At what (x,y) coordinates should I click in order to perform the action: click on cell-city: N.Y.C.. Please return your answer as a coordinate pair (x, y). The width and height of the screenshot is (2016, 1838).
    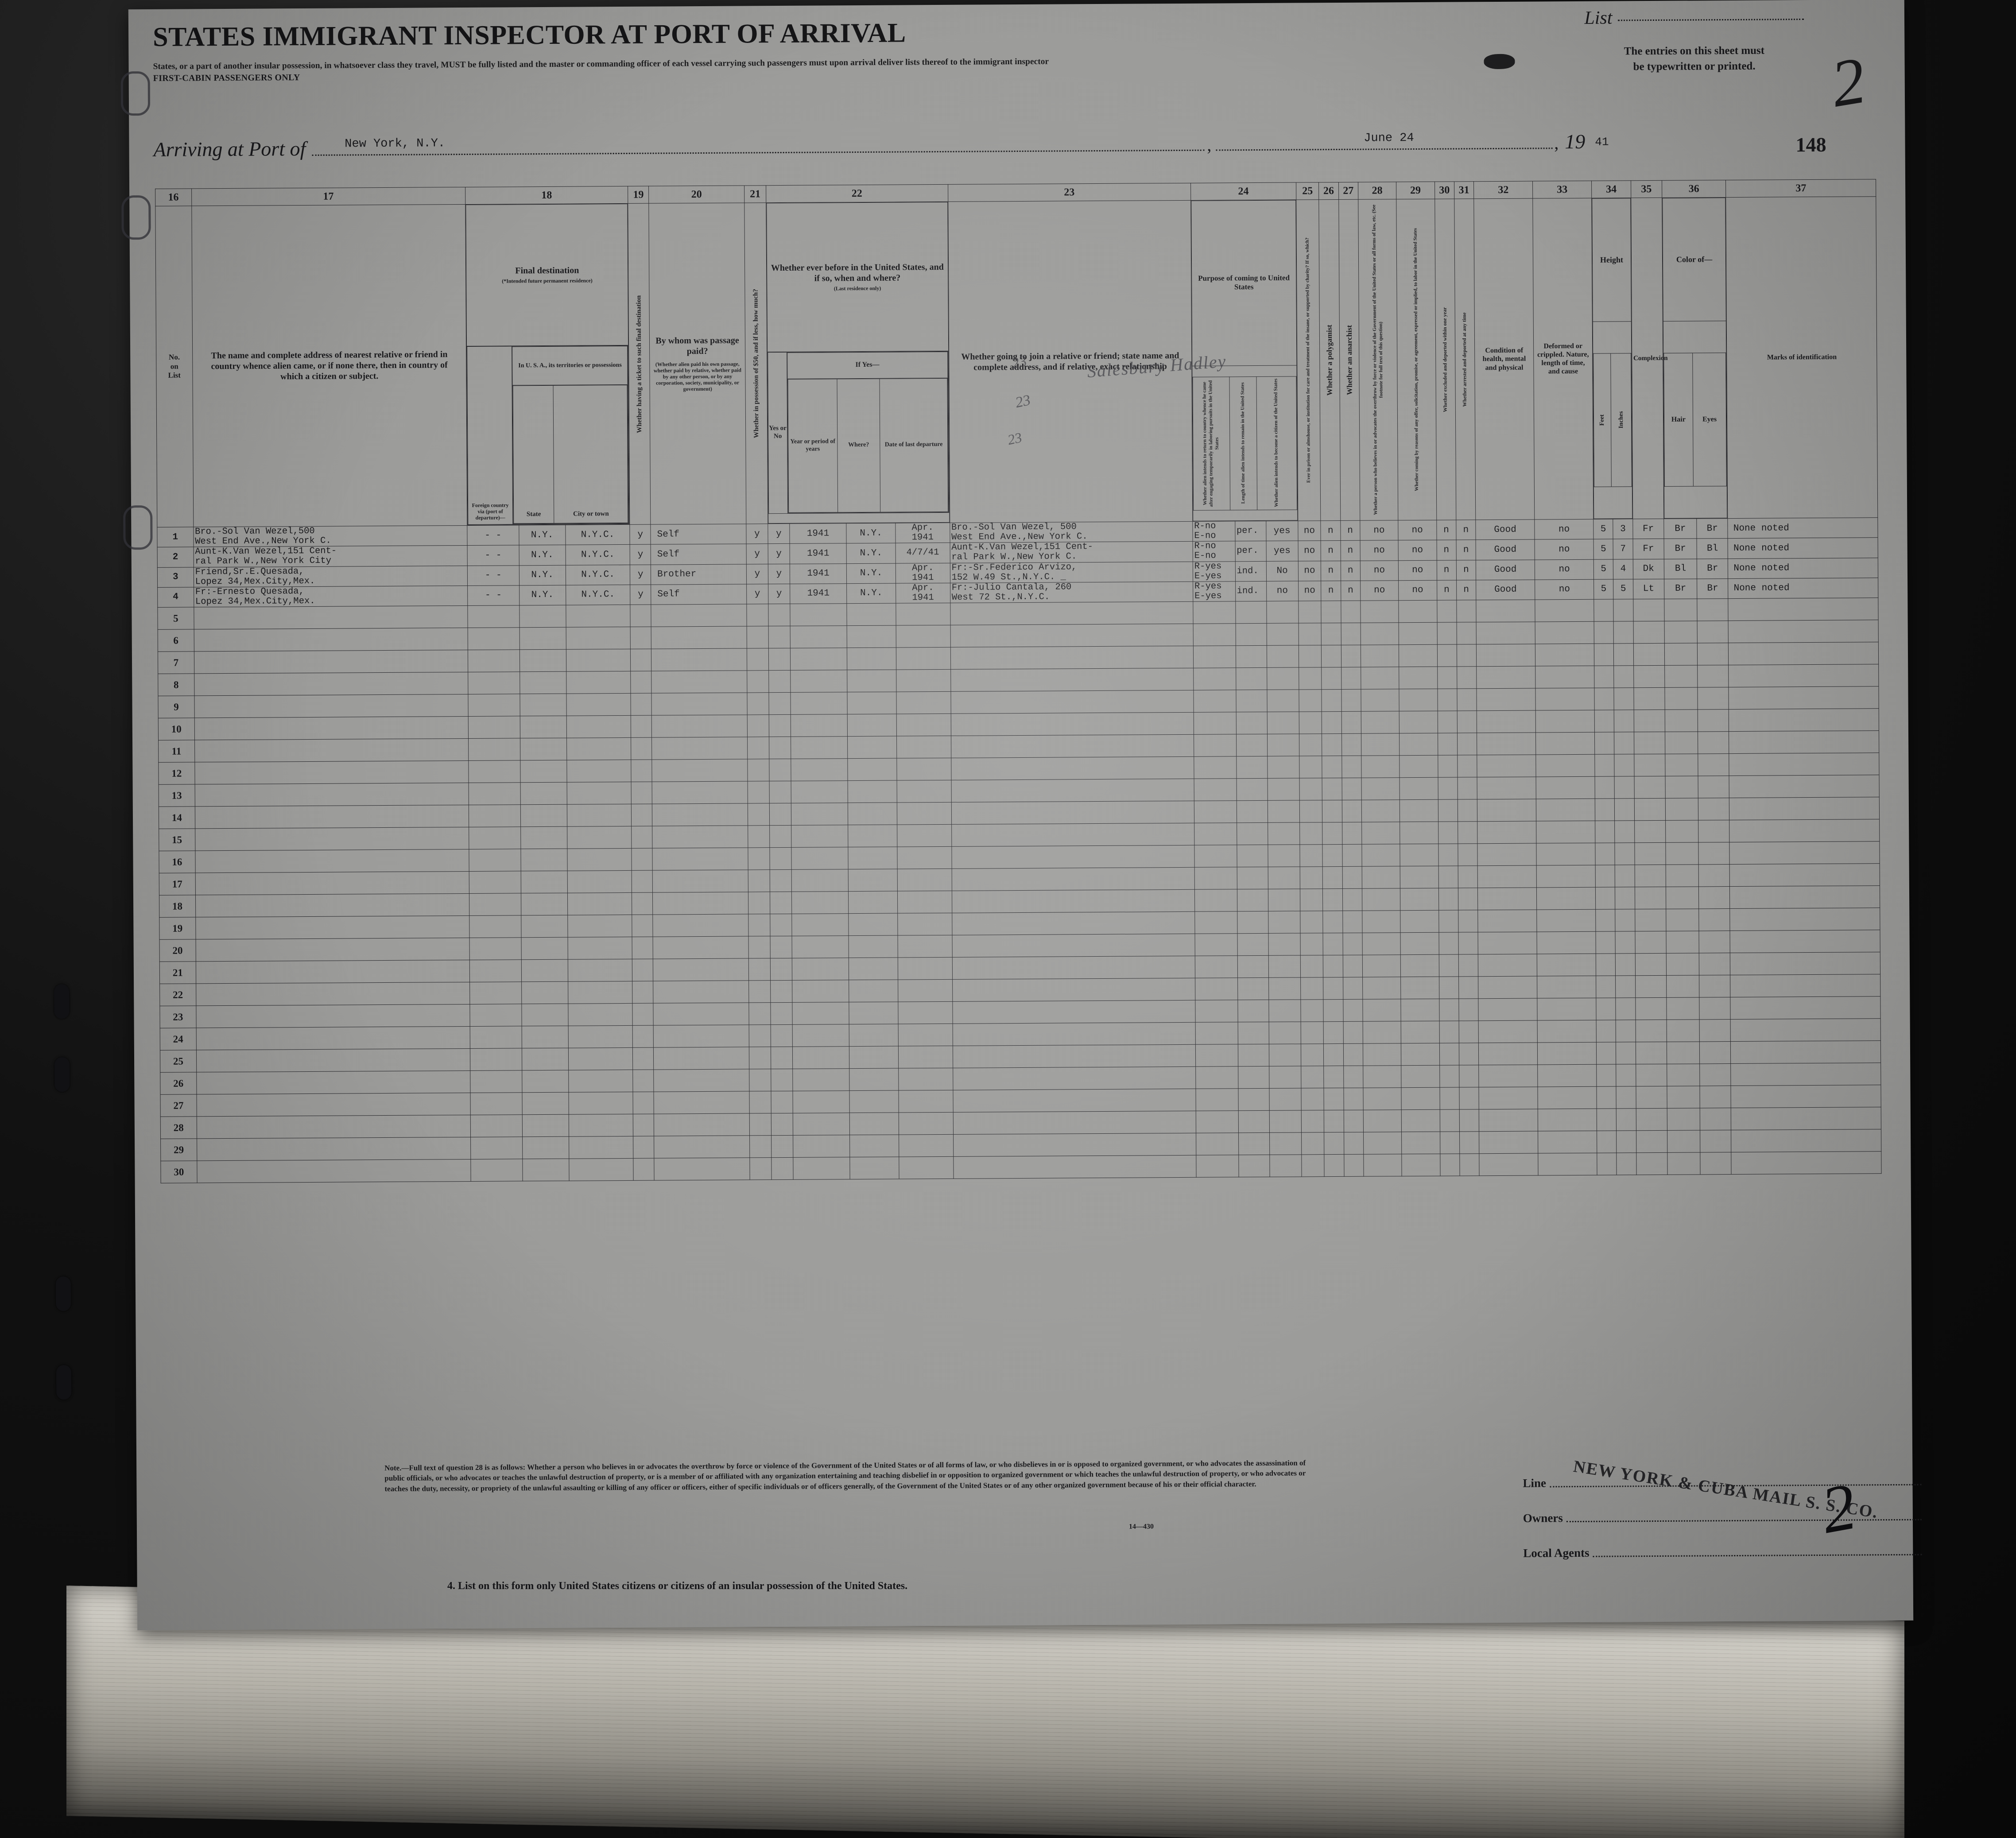
    Looking at the image, I should click on (598, 574).